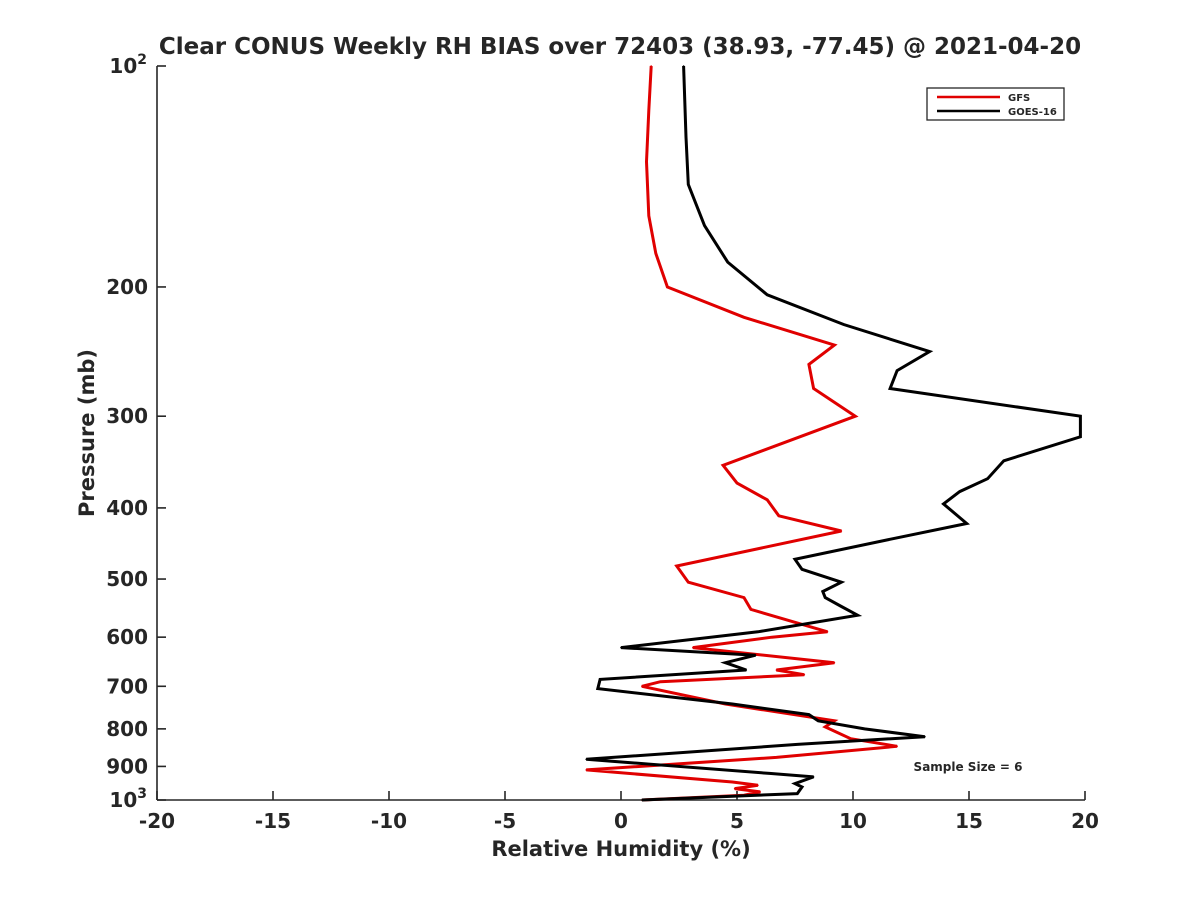  Describe the element at coordinates (737, 821) in the screenshot. I see `x-tick-label: 5` at that location.